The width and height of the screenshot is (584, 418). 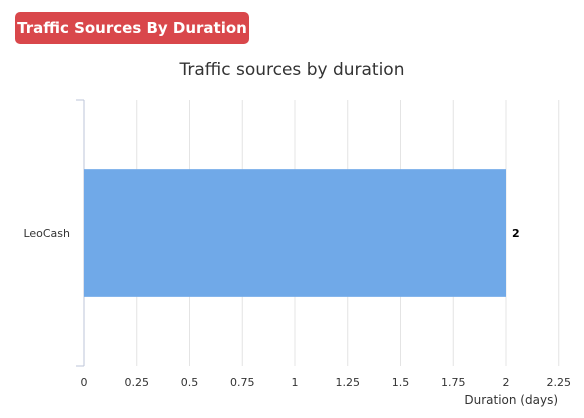 I want to click on data-label: 2, so click(x=516, y=233).